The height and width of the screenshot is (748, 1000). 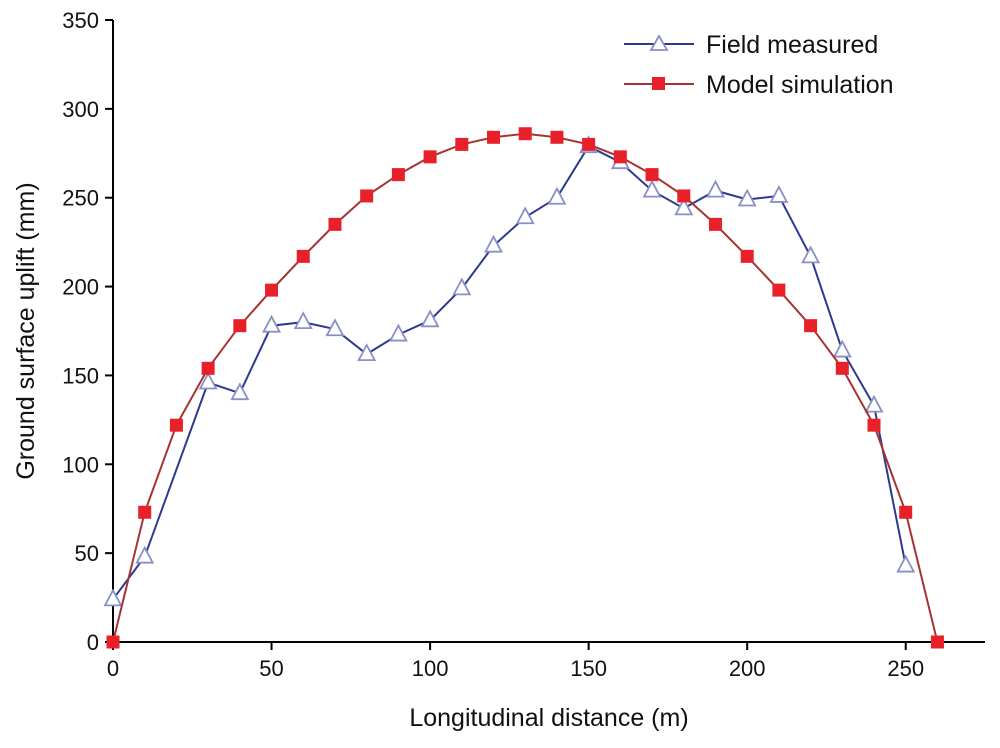 I want to click on legend-label-field-measured: Field measured, so click(x=792, y=45).